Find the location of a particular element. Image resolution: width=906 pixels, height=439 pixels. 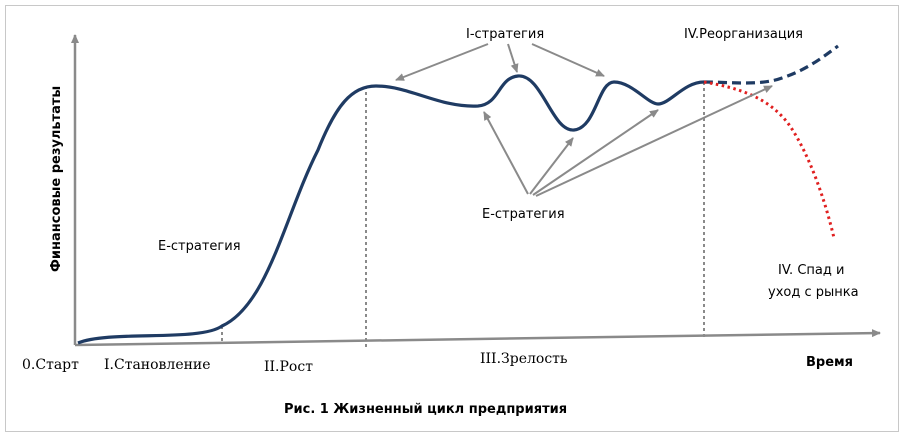

stage-decline-line1: IV. Спад и is located at coordinates (811, 270).